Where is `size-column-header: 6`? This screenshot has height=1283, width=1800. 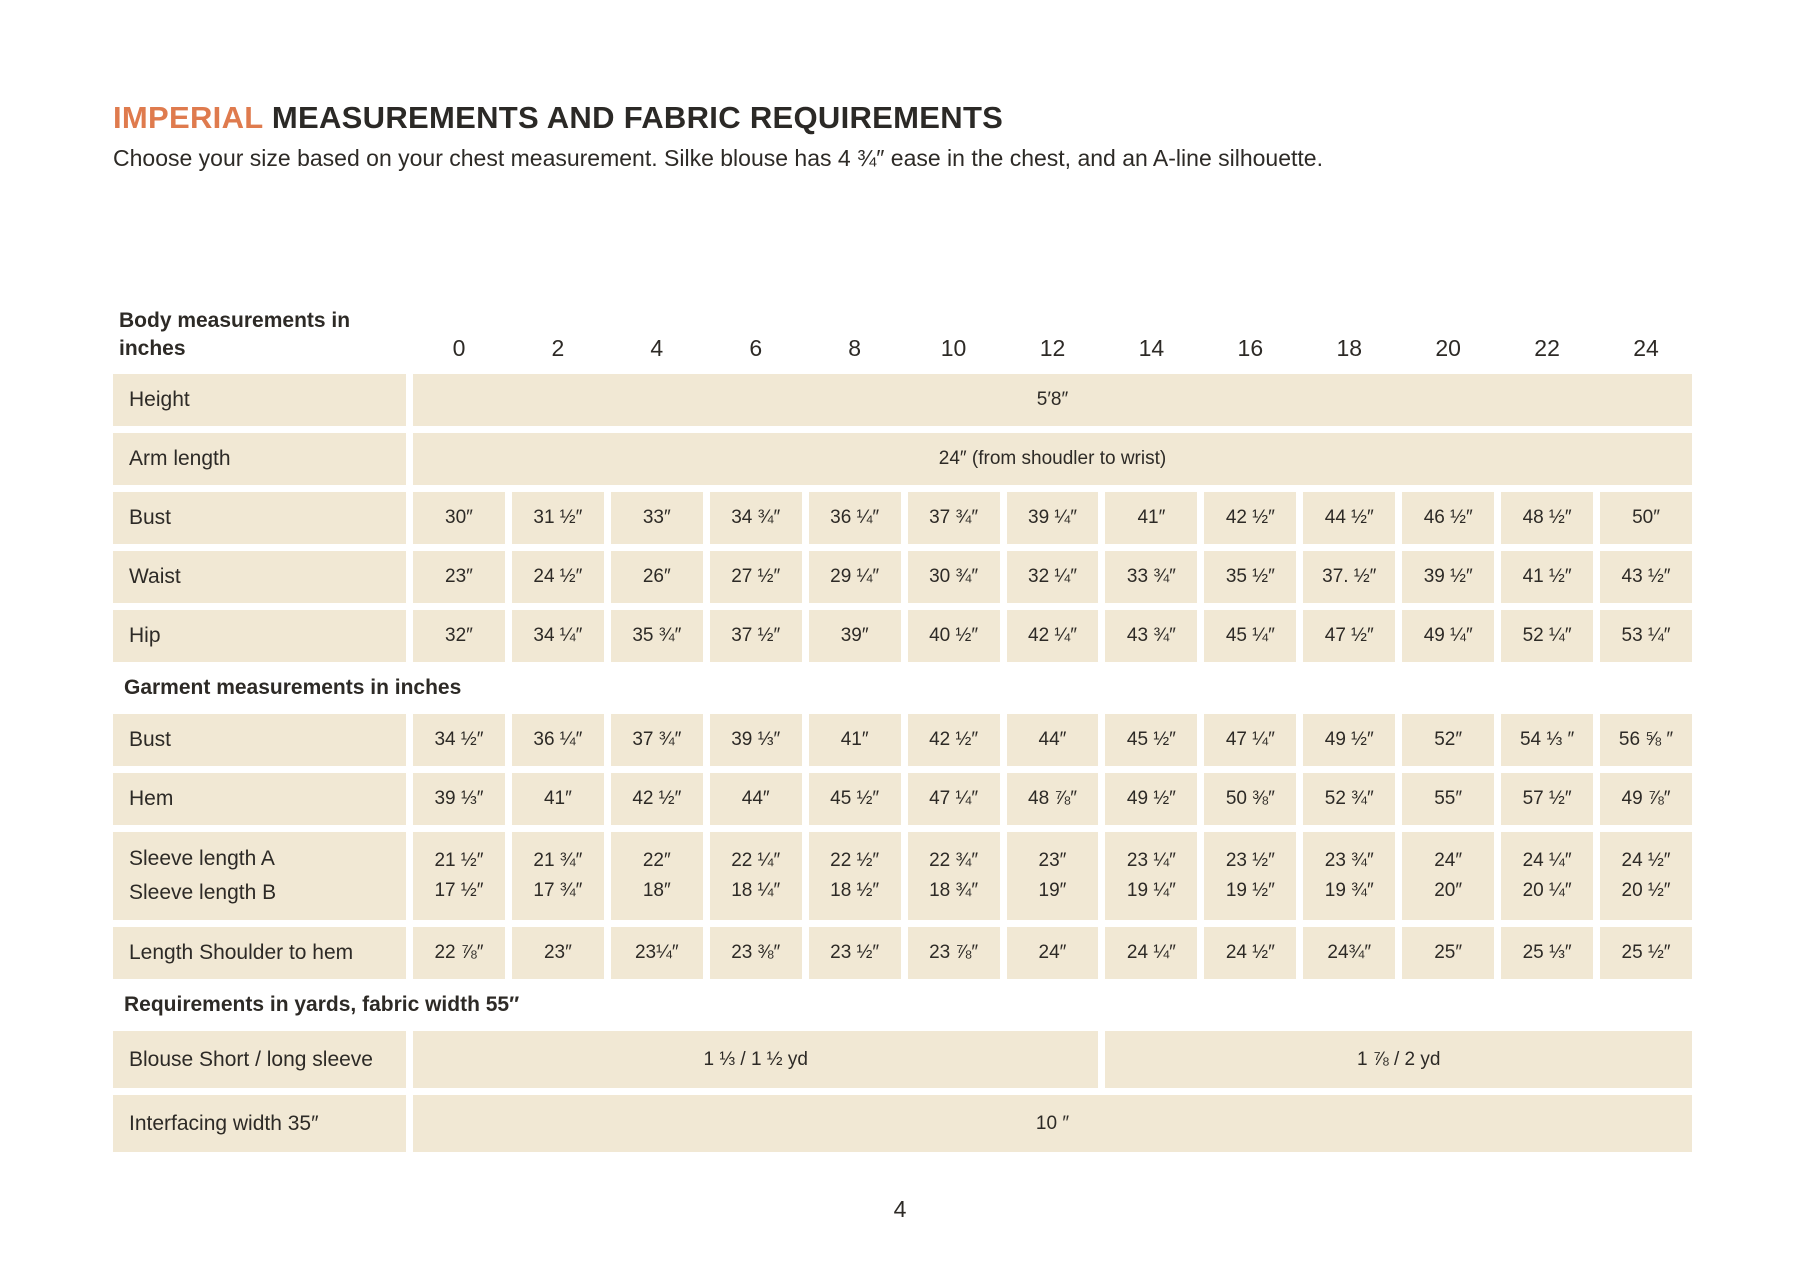 size-column-header: 6 is located at coordinates (756, 348).